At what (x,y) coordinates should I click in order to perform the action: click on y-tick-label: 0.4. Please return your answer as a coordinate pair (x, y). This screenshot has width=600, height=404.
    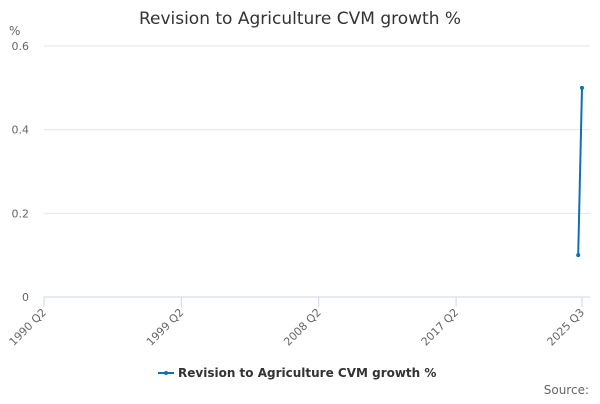
    Looking at the image, I should click on (21, 130).